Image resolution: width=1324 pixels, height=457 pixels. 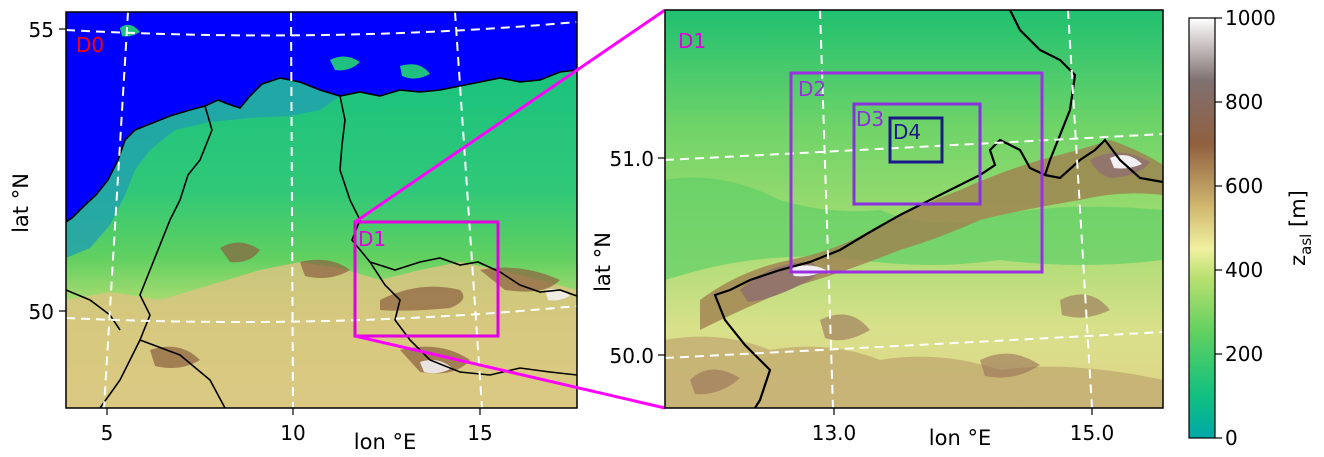 I want to click on left-xtick-5: 5, so click(x=107, y=433).